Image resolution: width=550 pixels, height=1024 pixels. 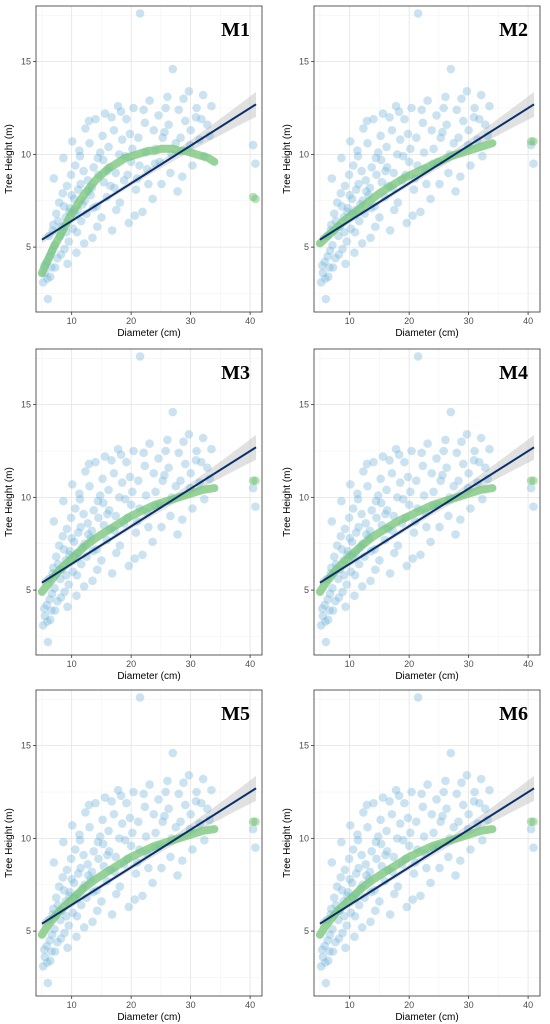 I want to click on x-tick-label: 40, so click(x=528, y=1005).